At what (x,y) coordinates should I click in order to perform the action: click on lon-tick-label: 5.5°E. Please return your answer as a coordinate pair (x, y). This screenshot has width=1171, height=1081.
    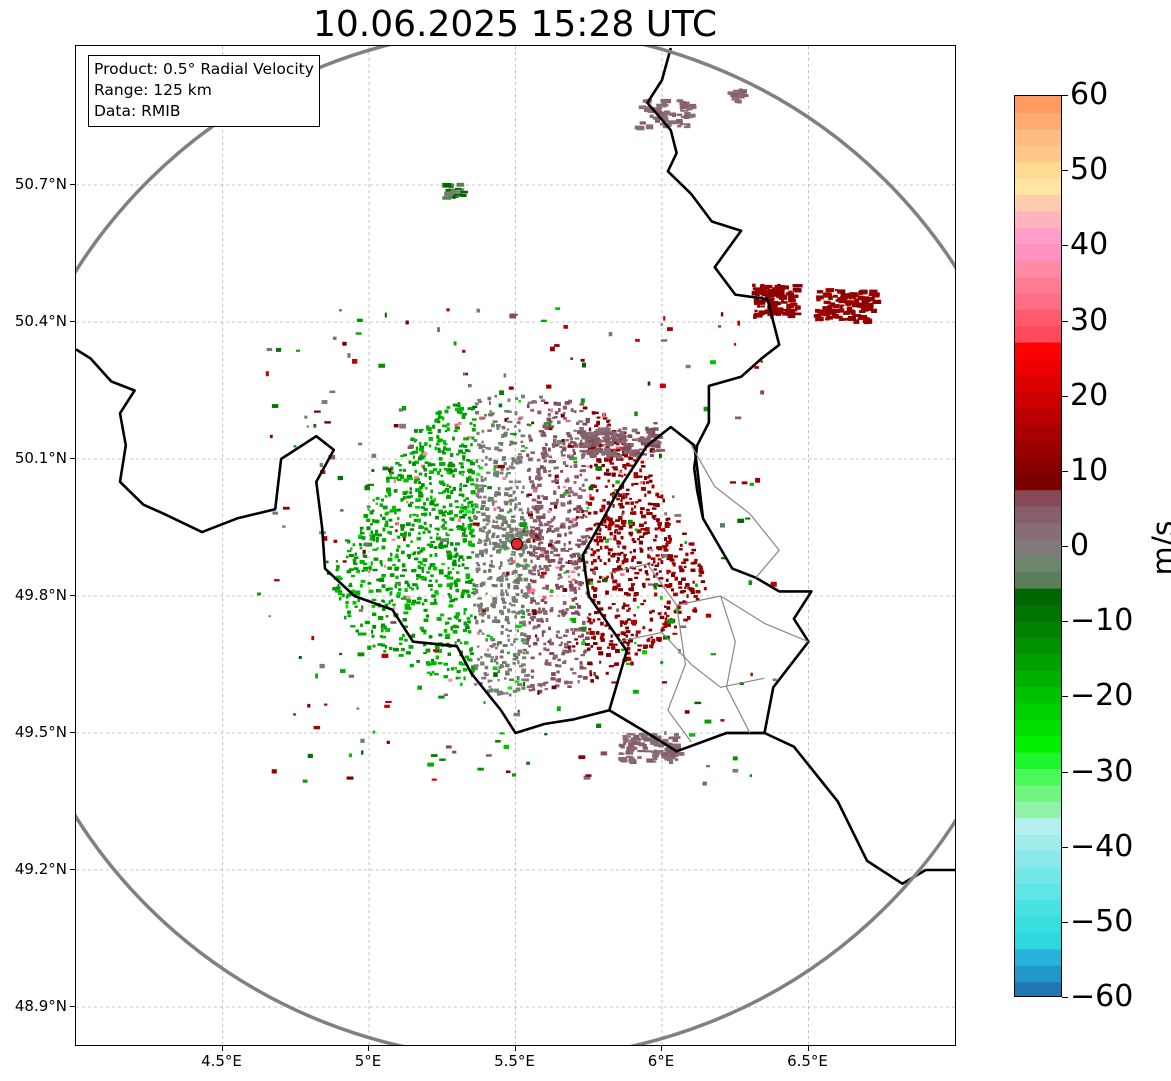
    Looking at the image, I should click on (514, 1061).